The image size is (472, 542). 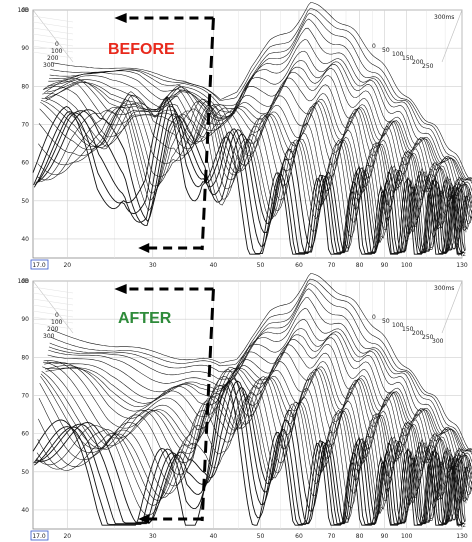 What do you see at coordinates (438, 341) in the screenshot?
I see `right-time-label: 300` at bounding box center [438, 341].